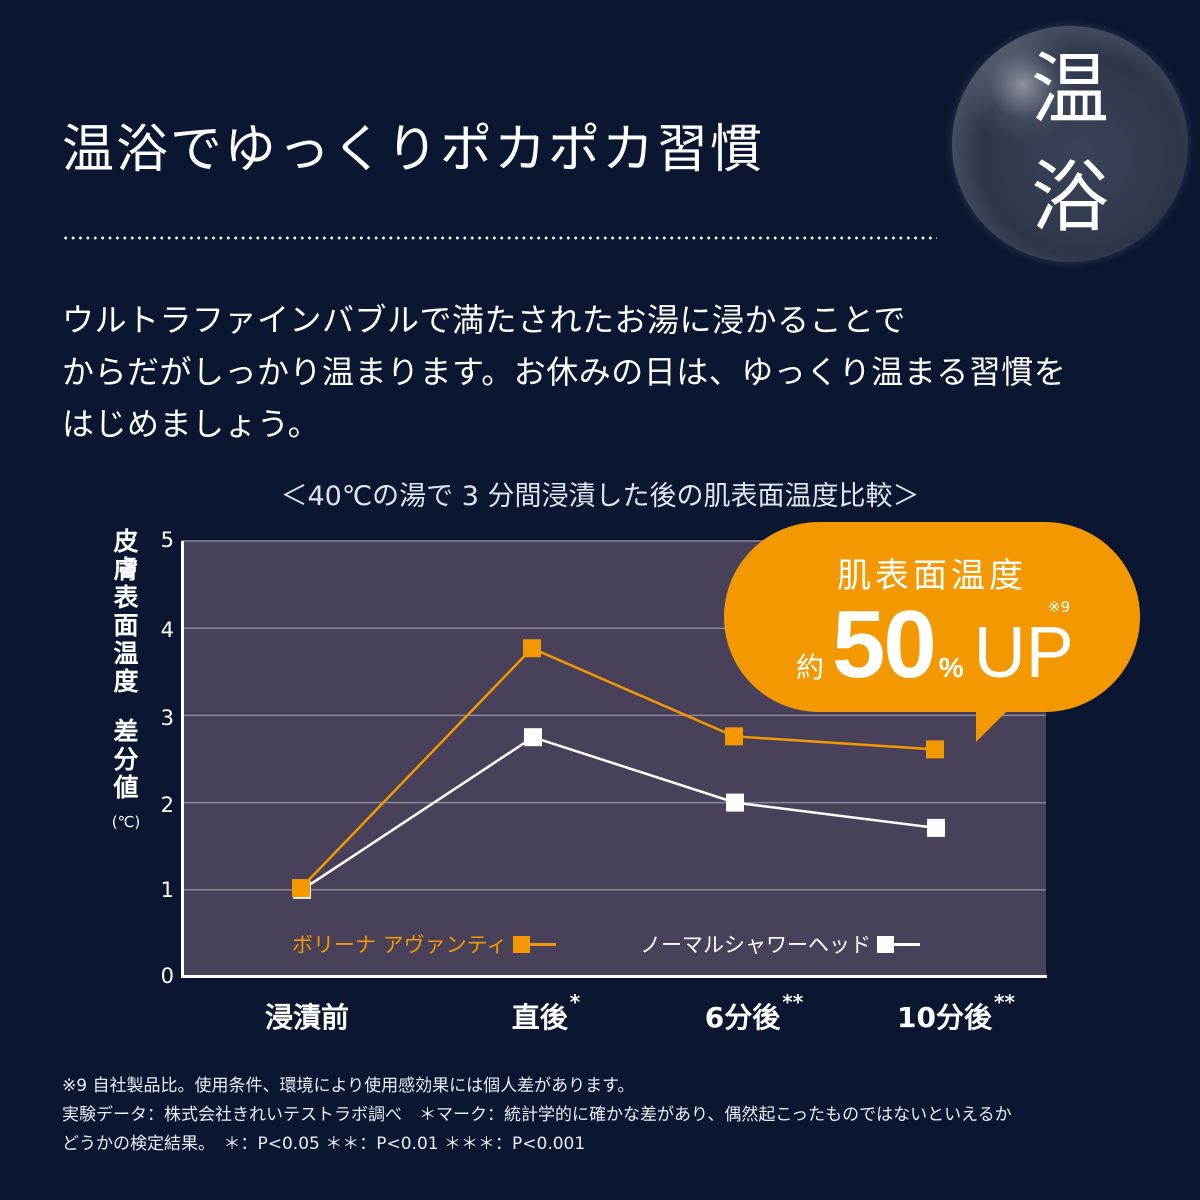  Describe the element at coordinates (754, 1012) in the screenshot. I see `x-tick: 6分後 **` at that location.